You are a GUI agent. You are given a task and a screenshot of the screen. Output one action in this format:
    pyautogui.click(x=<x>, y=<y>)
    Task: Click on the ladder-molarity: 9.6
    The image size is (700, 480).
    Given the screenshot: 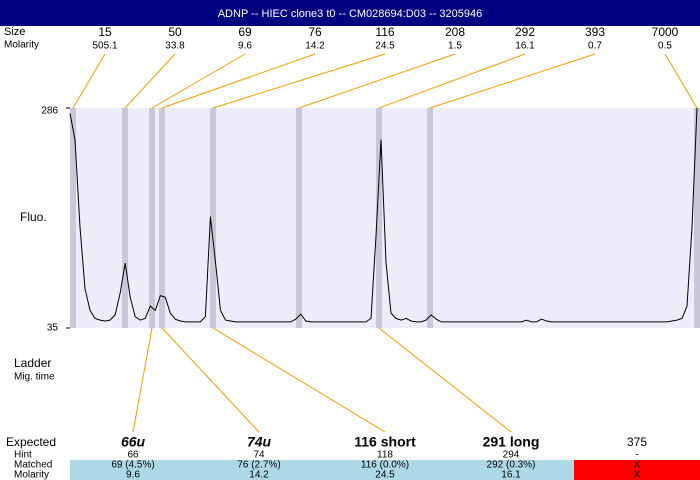 What is the action you would take?
    pyautogui.click(x=245, y=46)
    